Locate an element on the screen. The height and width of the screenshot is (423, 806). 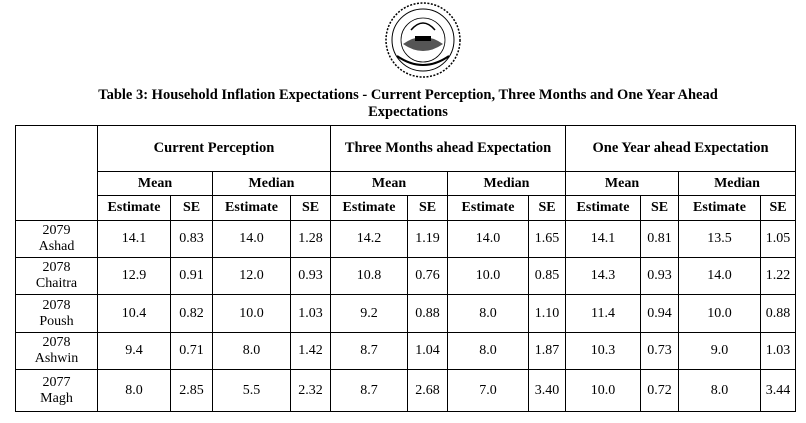
value-cell: 1.22 is located at coordinates (778, 276).